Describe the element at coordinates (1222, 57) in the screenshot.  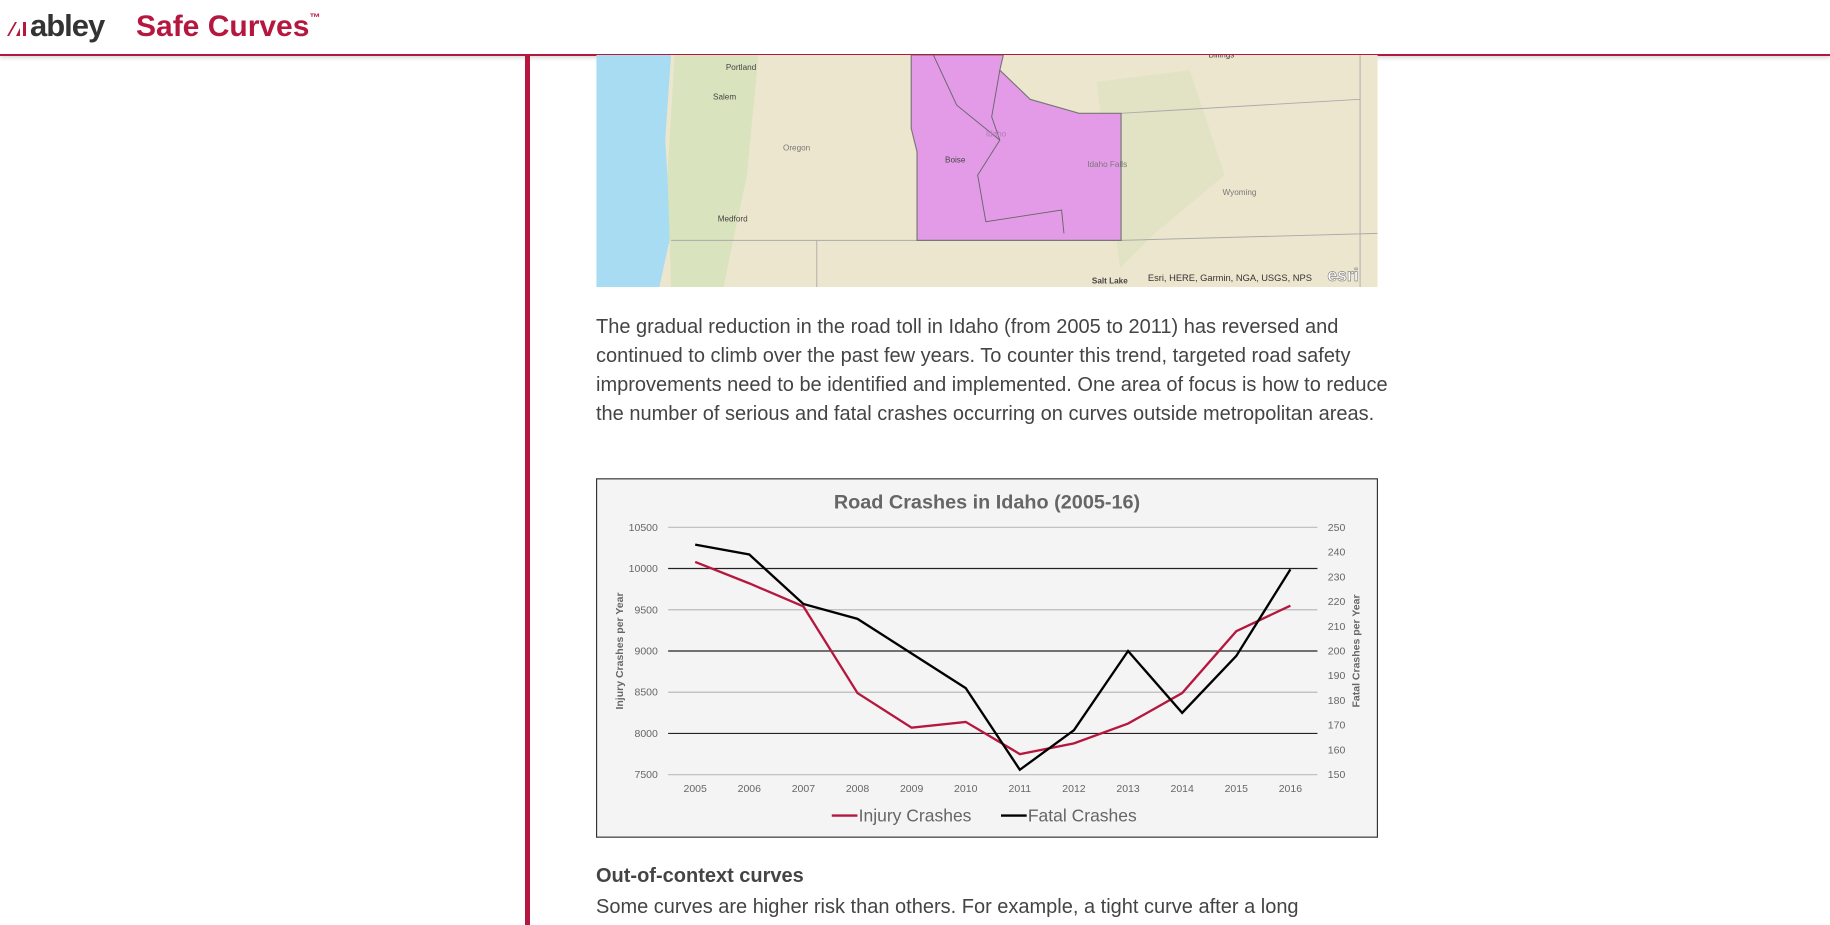
I see `map-label: Billings` at that location.